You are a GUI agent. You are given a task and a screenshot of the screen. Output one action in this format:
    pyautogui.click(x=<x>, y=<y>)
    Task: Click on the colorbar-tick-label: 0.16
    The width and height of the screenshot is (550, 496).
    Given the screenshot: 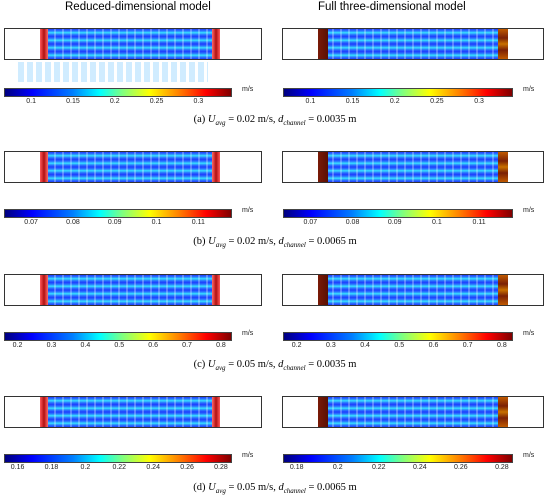 What is the action you would take?
    pyautogui.click(x=17, y=467)
    